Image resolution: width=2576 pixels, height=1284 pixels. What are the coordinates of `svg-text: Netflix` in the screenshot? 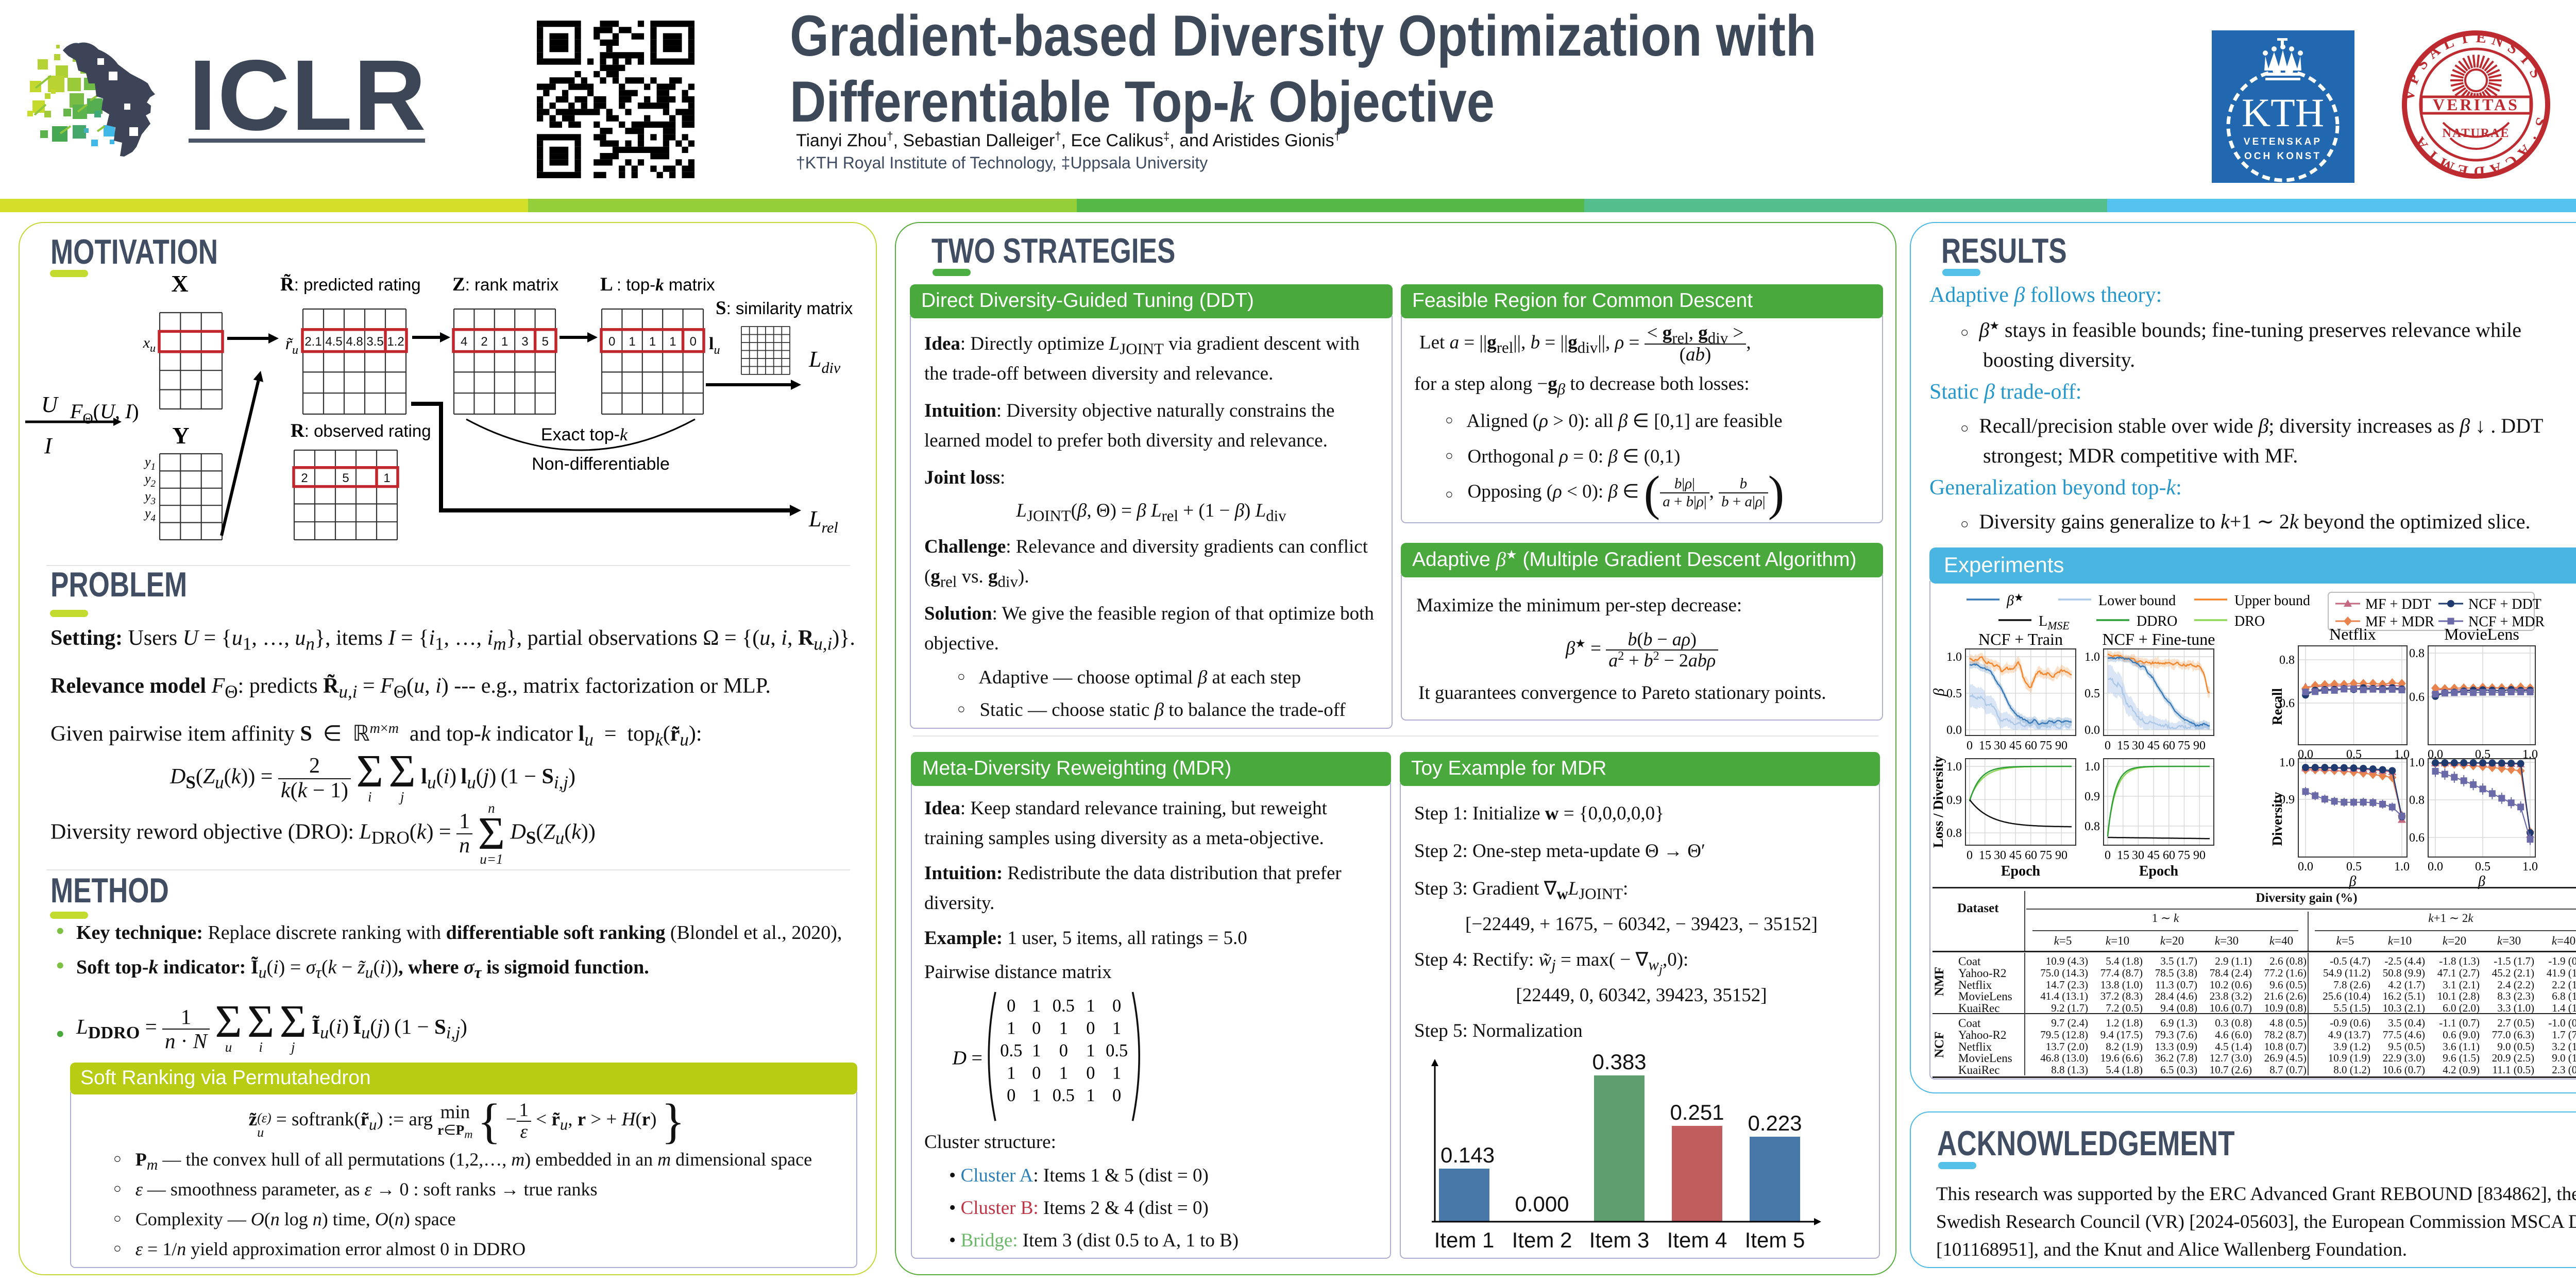 It's located at (2352, 634).